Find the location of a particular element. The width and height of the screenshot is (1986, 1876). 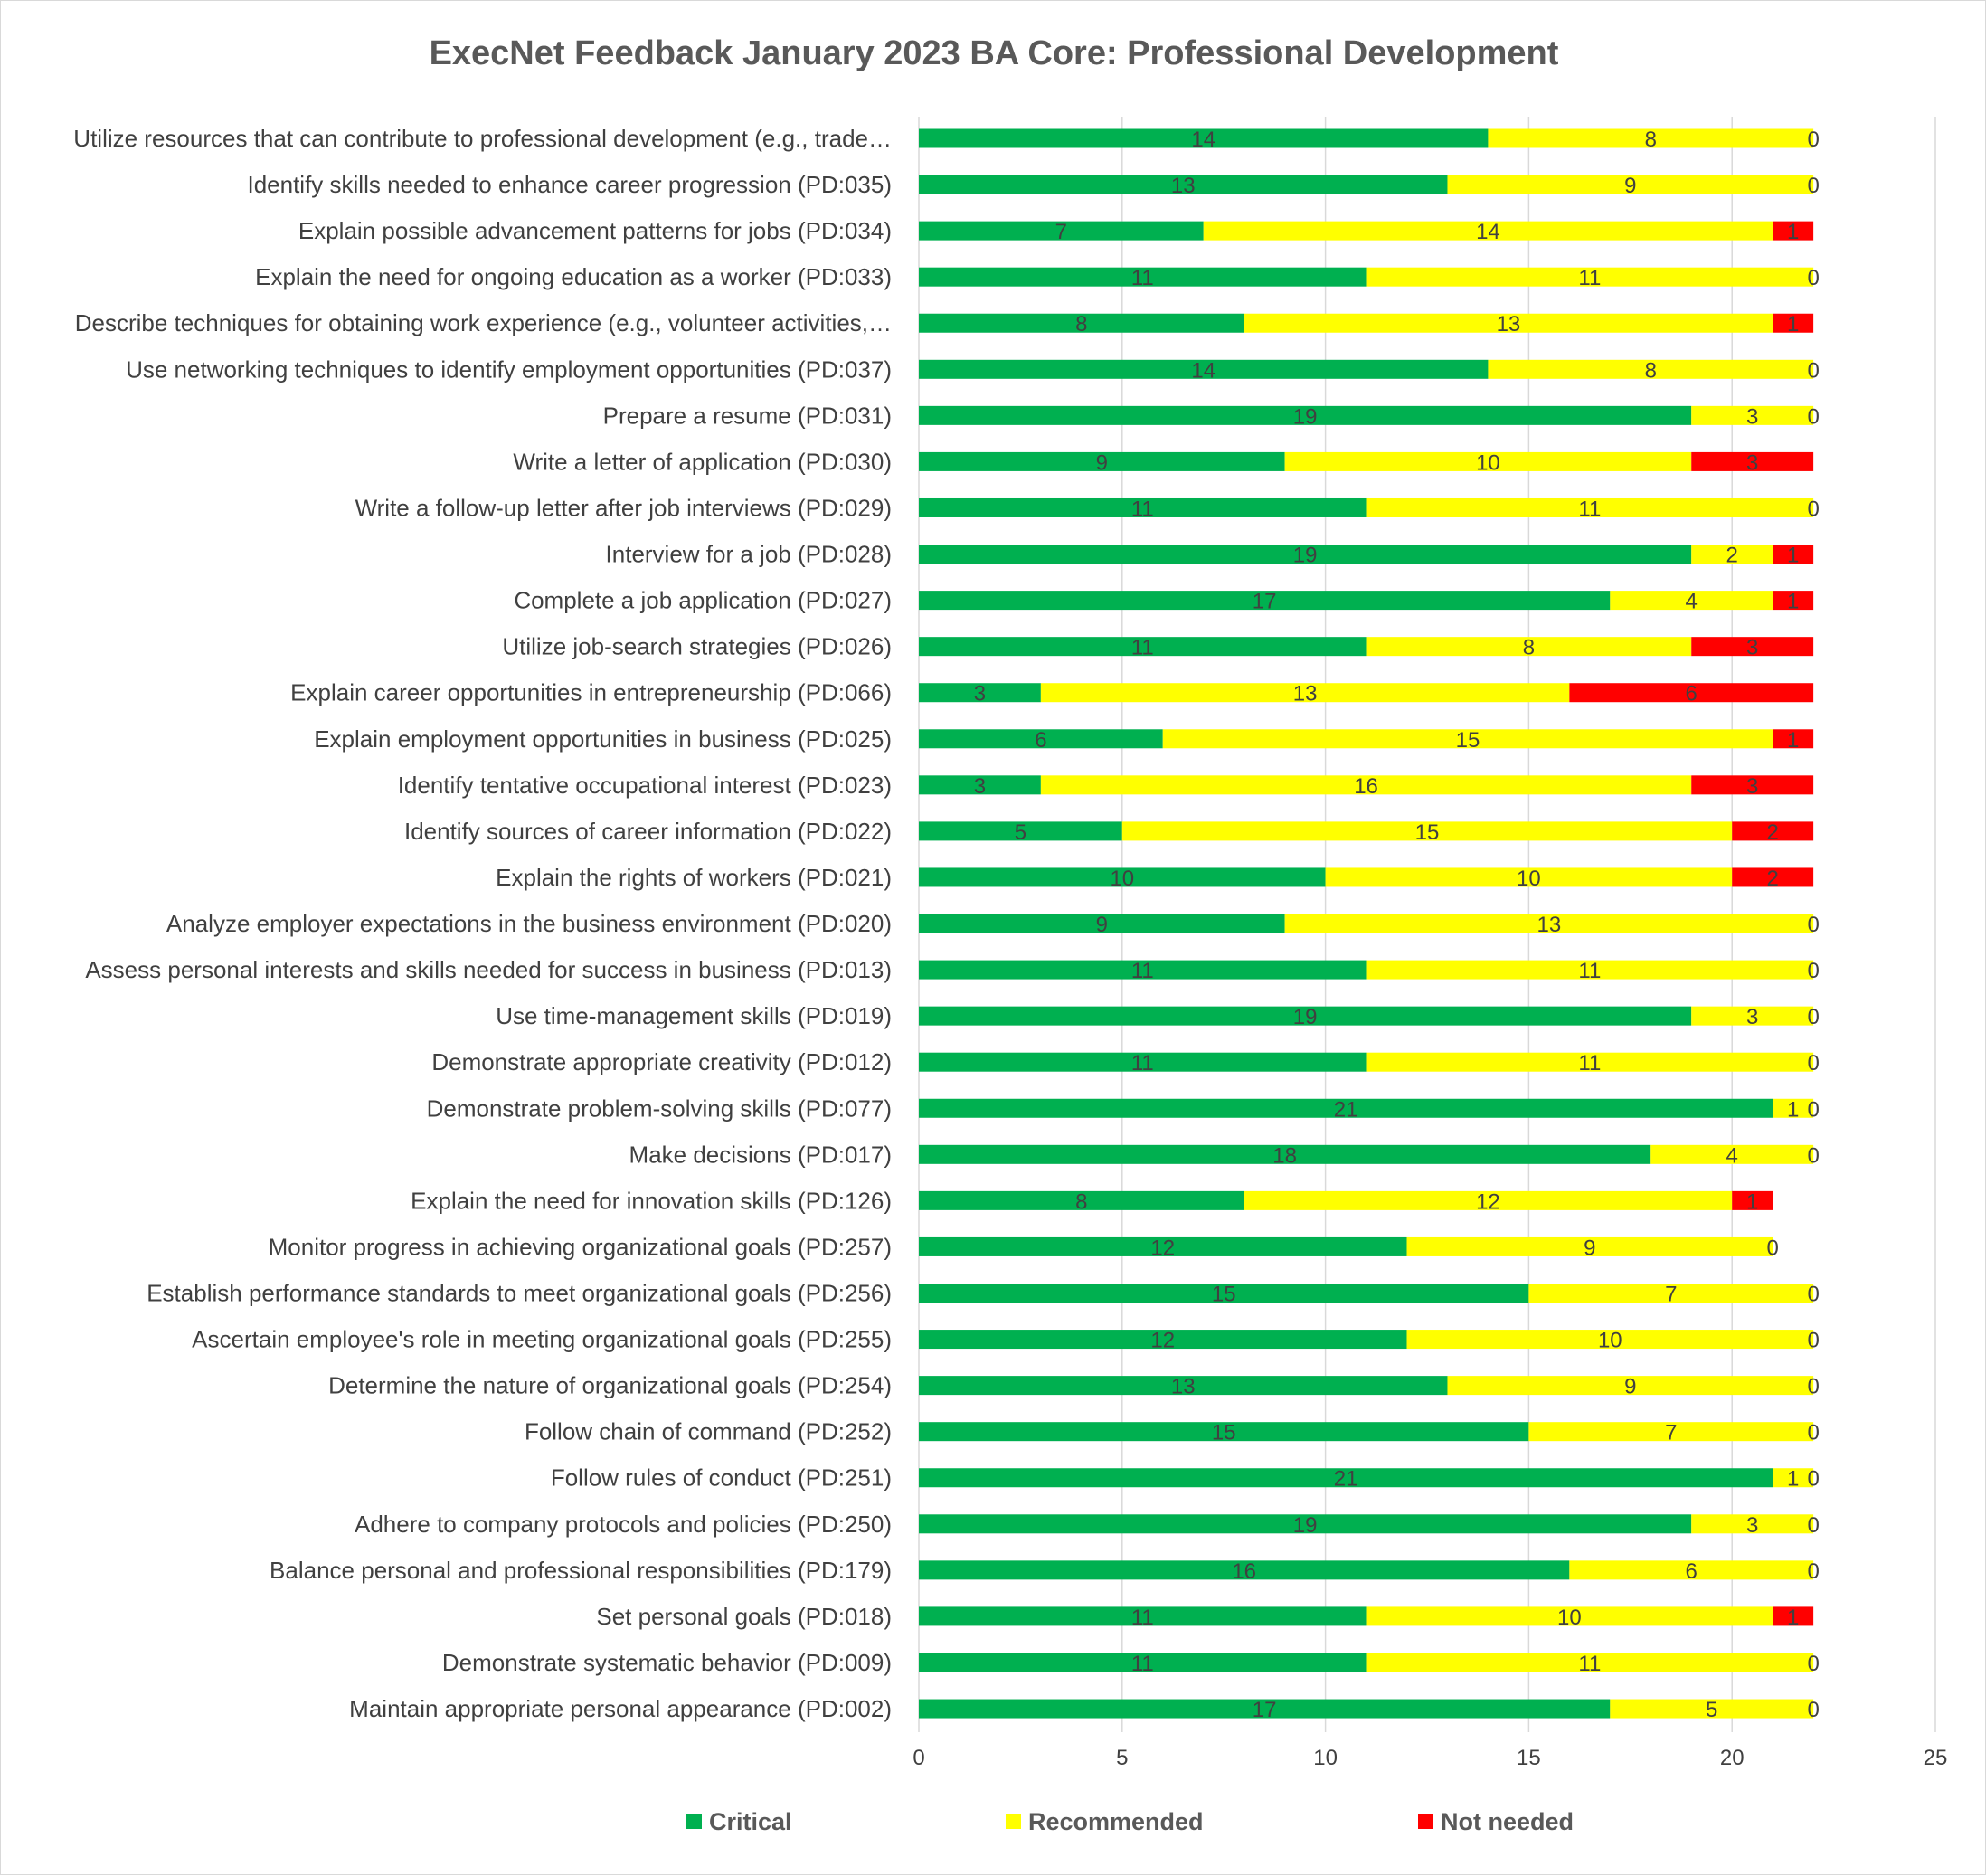

data-label-critical: 14 is located at coordinates (1203, 370).